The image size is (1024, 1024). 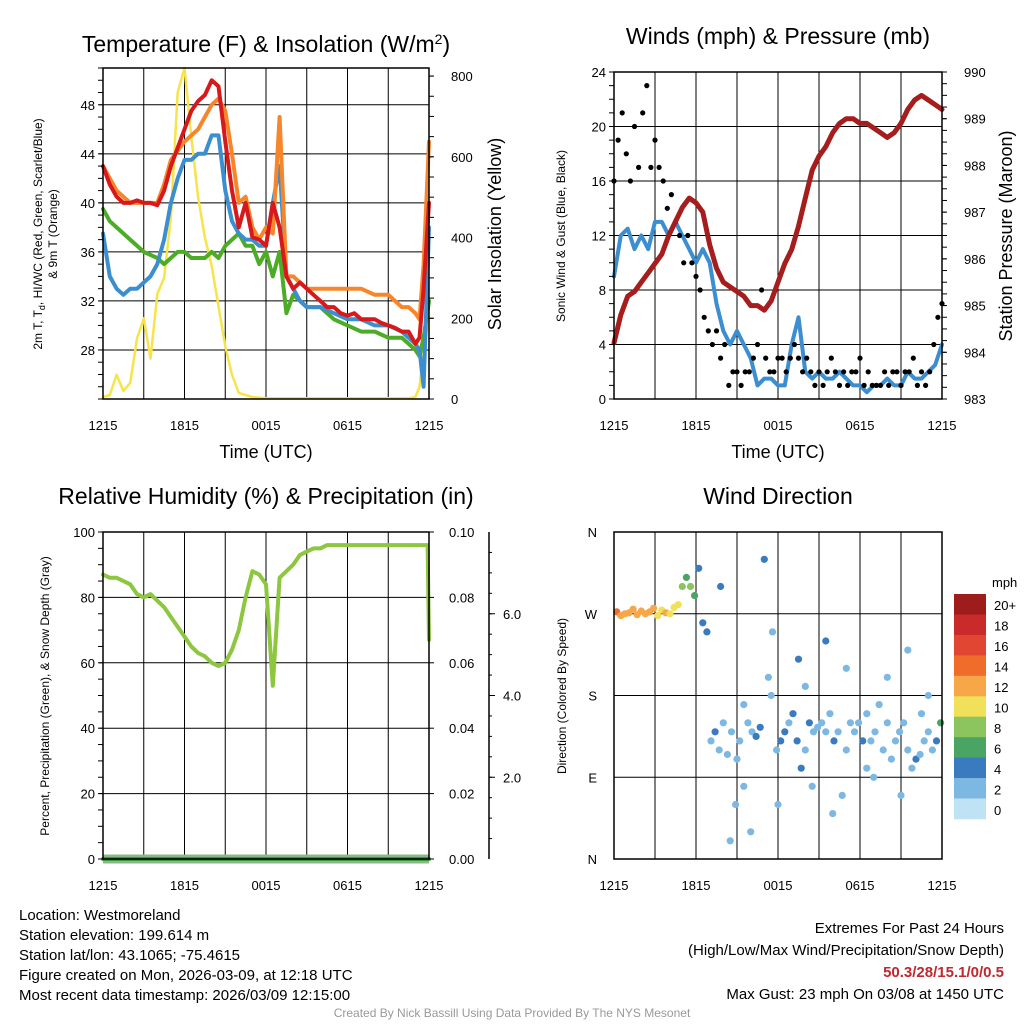 I want to click on y-tick-label-right: 983, so click(x=975, y=399).